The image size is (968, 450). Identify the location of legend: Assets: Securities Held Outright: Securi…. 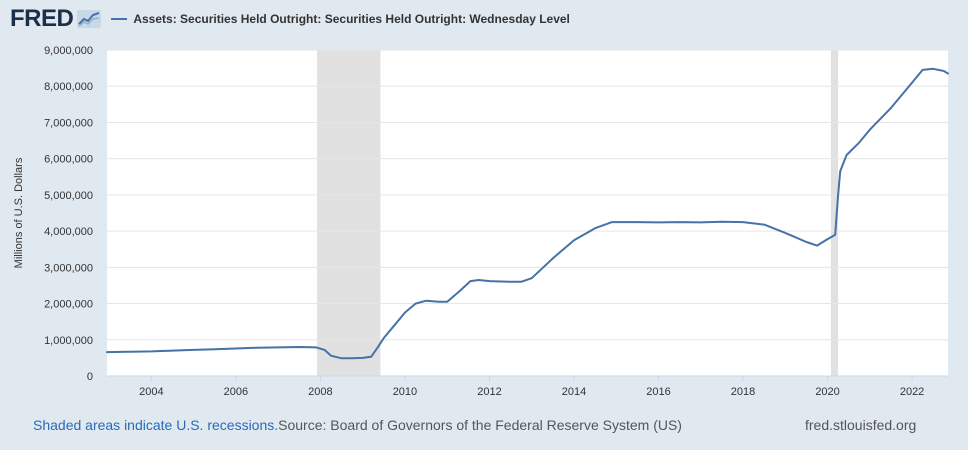
(340, 19).